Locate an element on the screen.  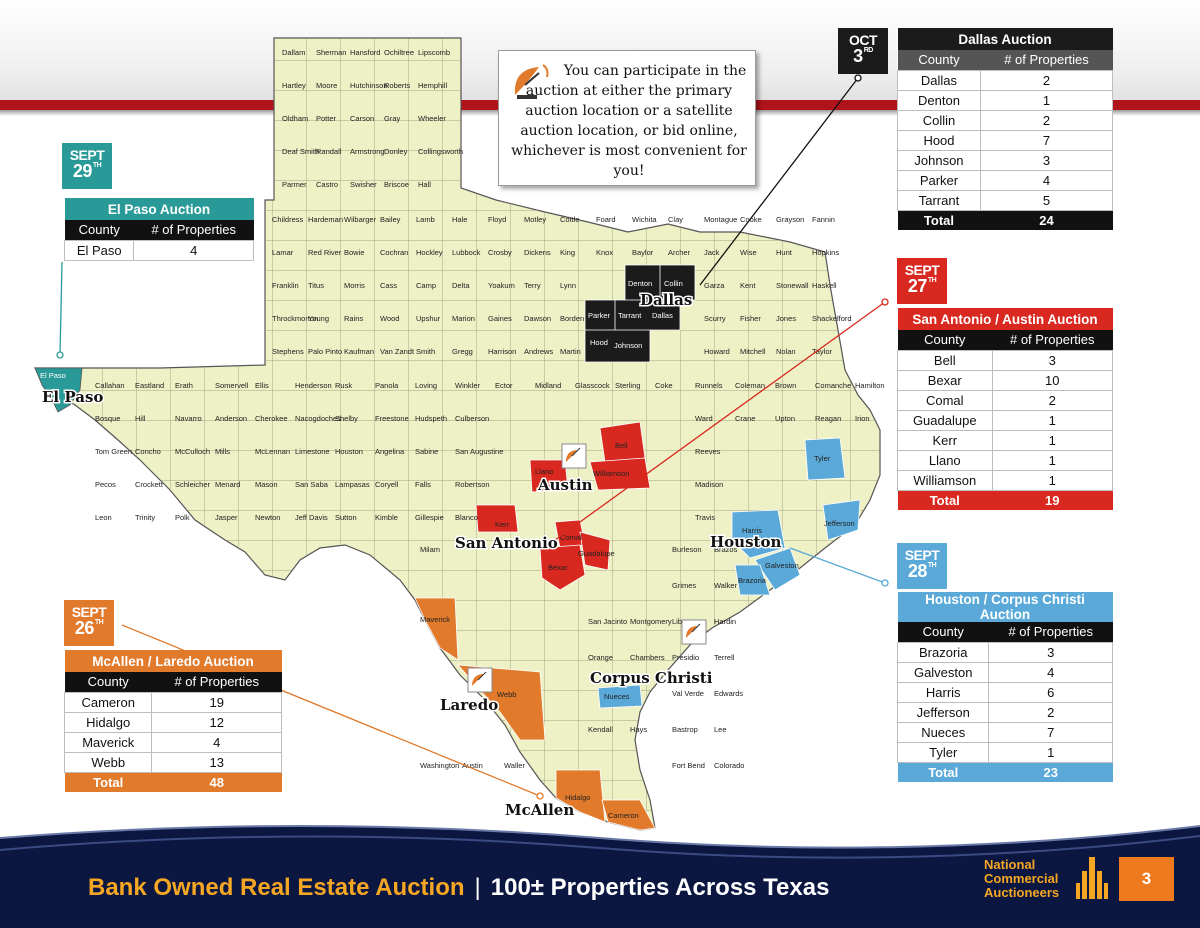
county-label: Lampasas is located at coordinates (352, 484).